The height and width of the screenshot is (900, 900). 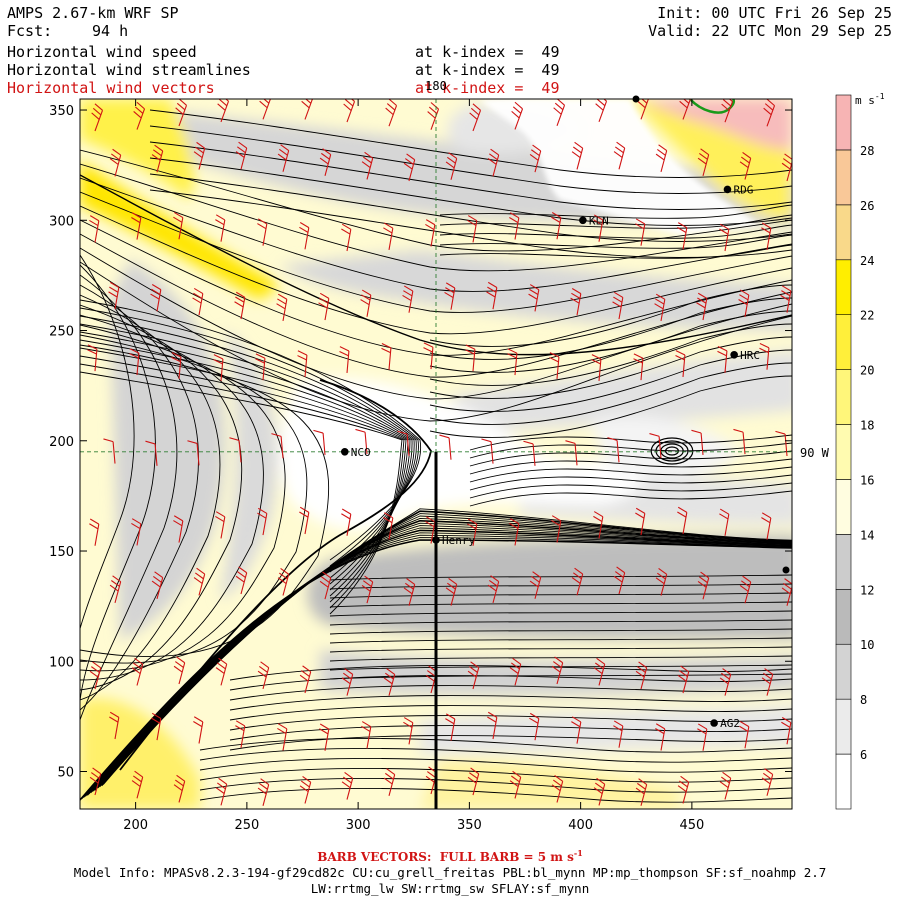 I want to click on y-tick-label: 50, so click(x=65, y=773).